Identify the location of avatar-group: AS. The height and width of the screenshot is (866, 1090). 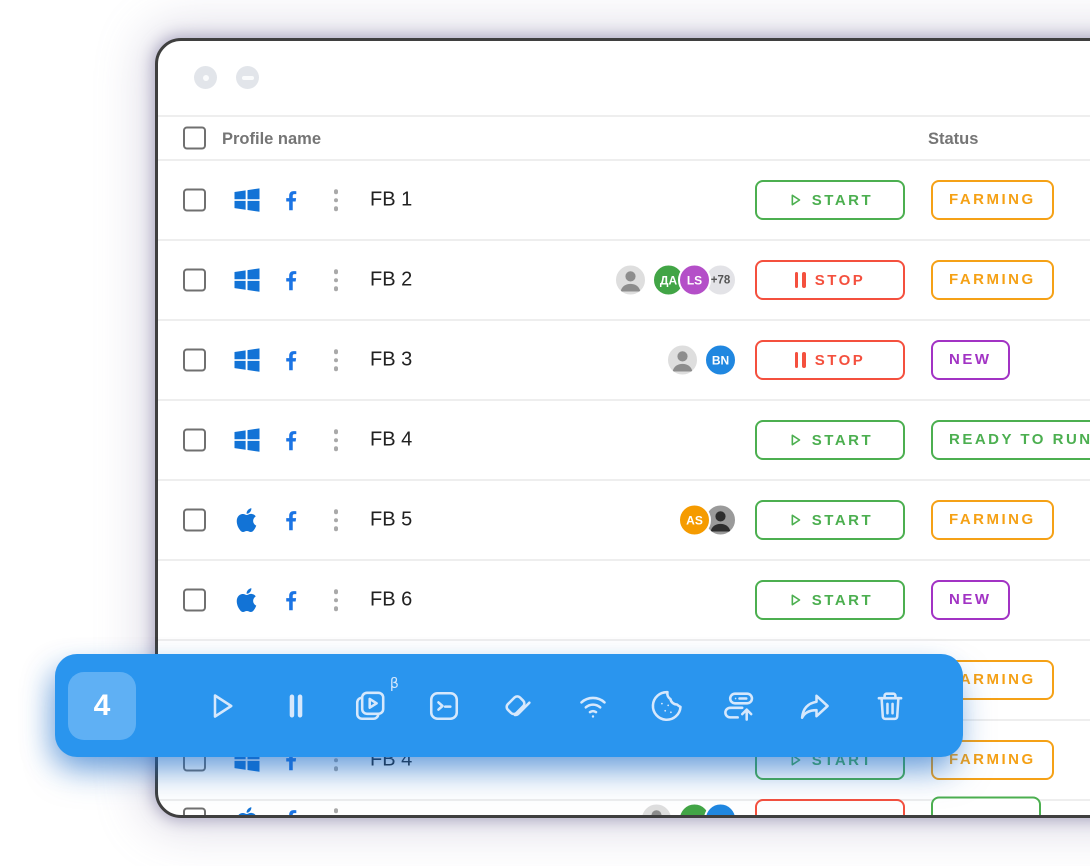
(707, 520).